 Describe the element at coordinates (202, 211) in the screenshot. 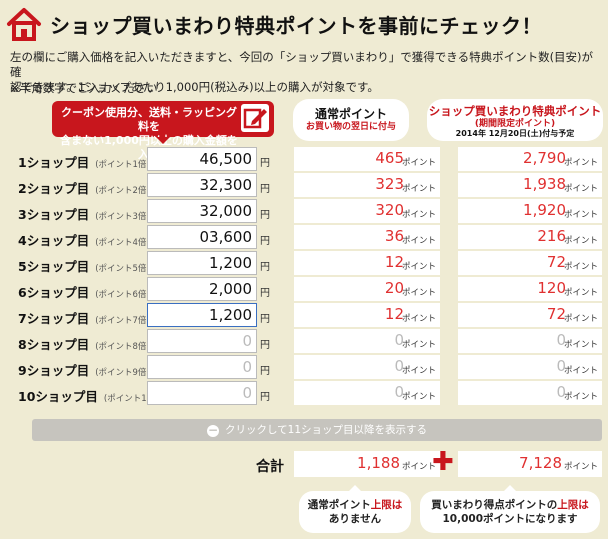

I see `purchase-amount-input: 32,000` at that location.